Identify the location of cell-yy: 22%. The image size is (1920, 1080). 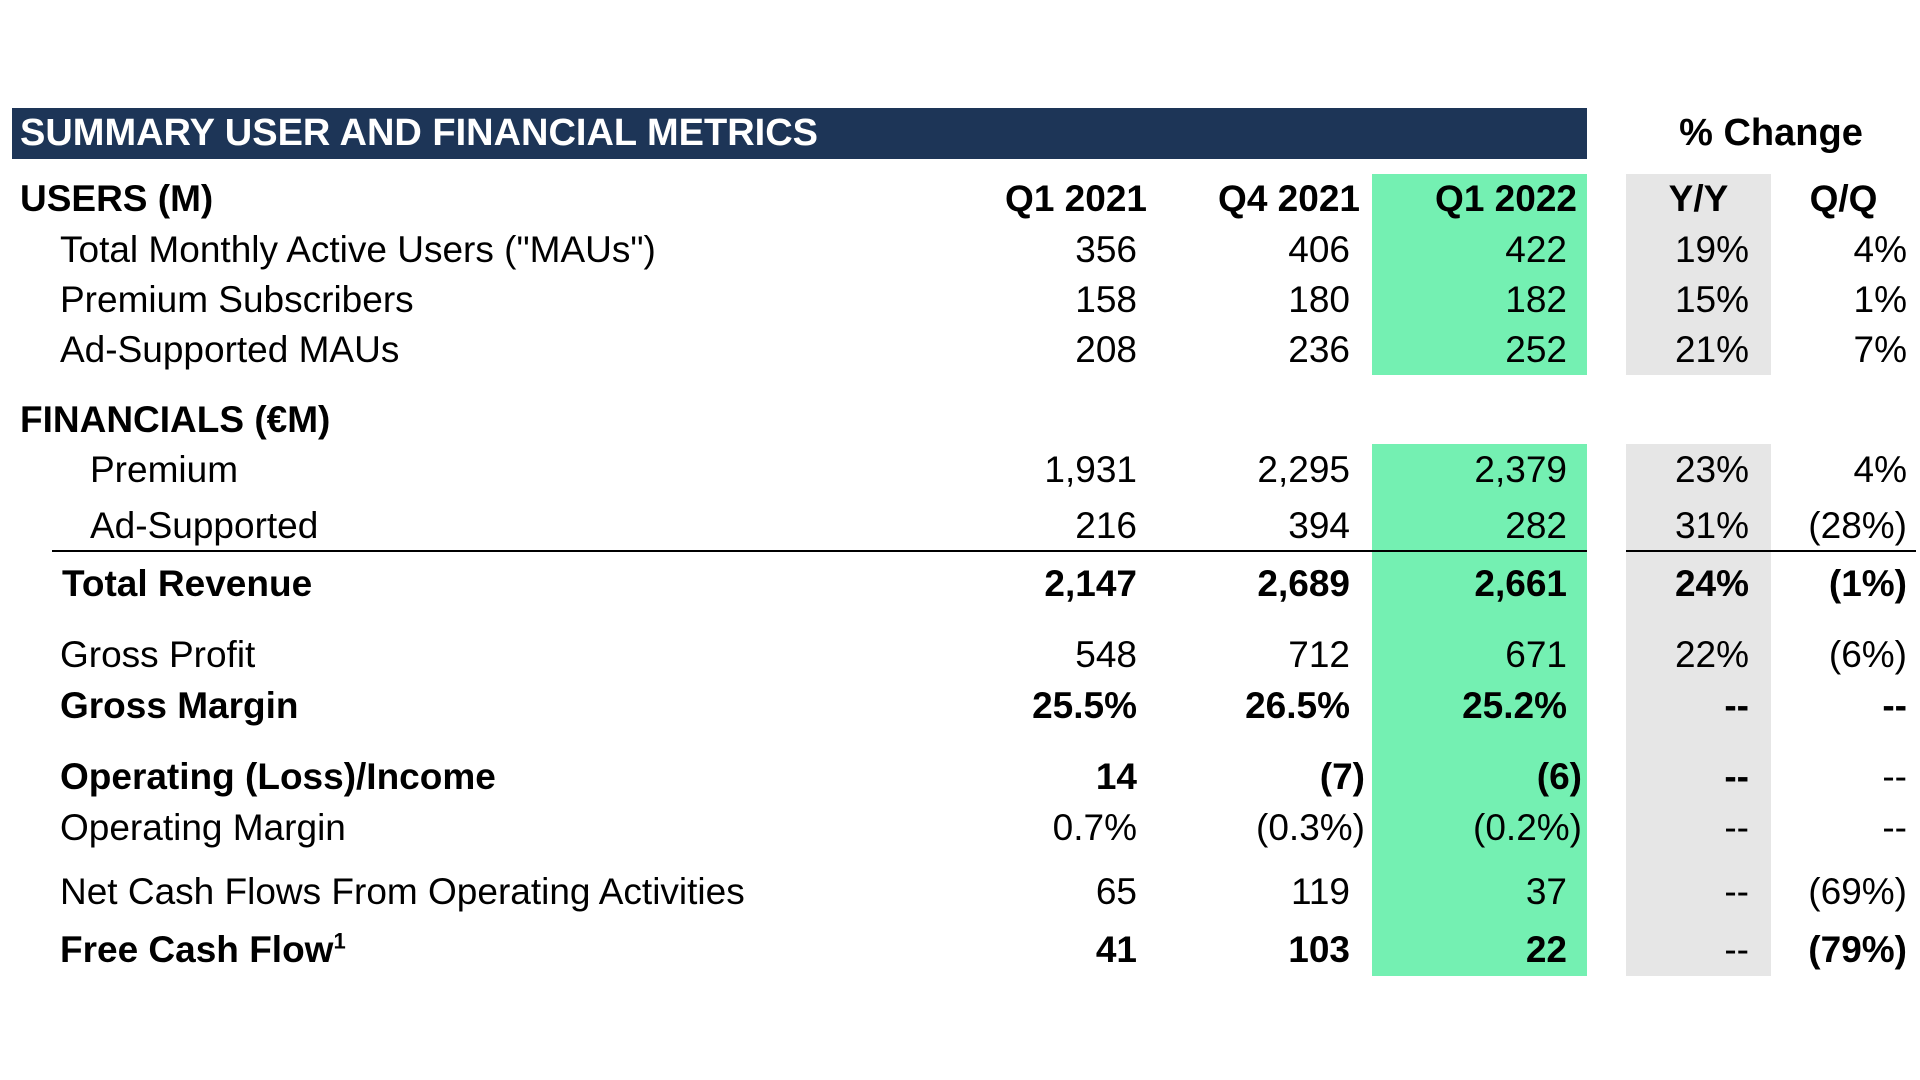
(1711, 654).